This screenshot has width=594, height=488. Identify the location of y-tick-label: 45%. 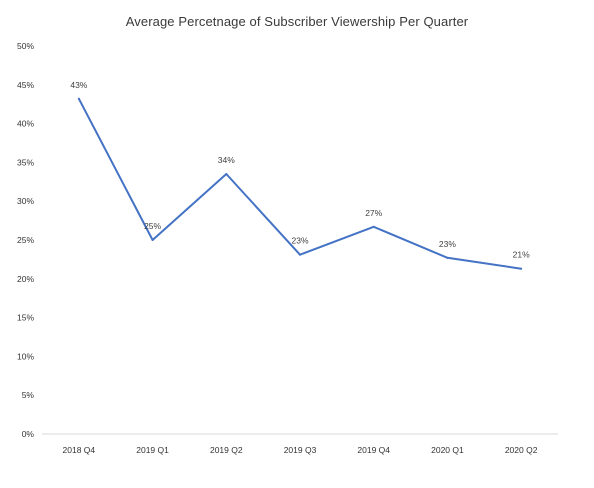
(25, 85).